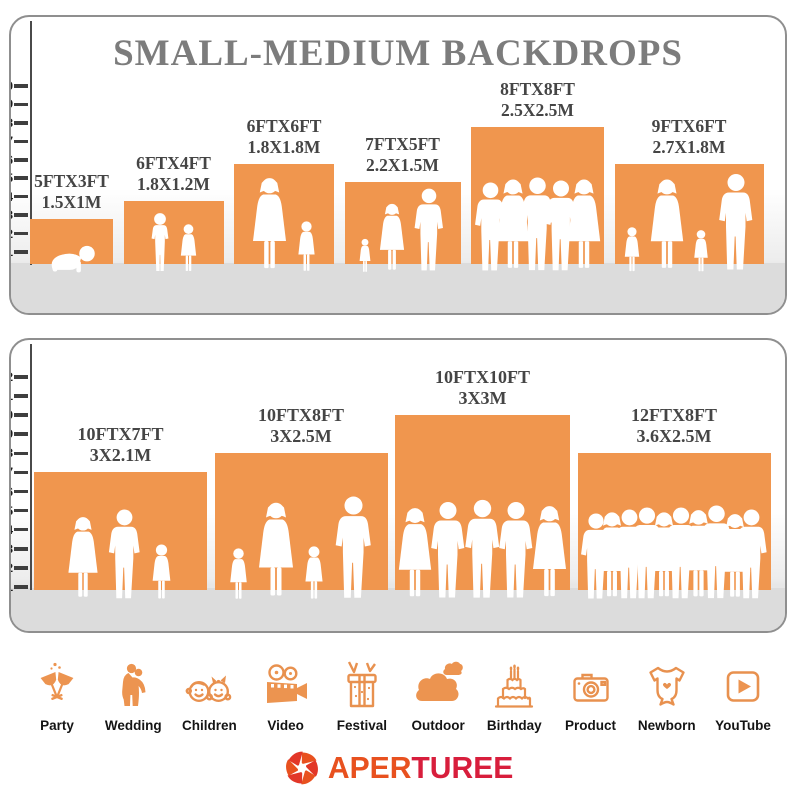  What do you see at coordinates (591, 696) in the screenshot?
I see `category-item-product: Product` at bounding box center [591, 696].